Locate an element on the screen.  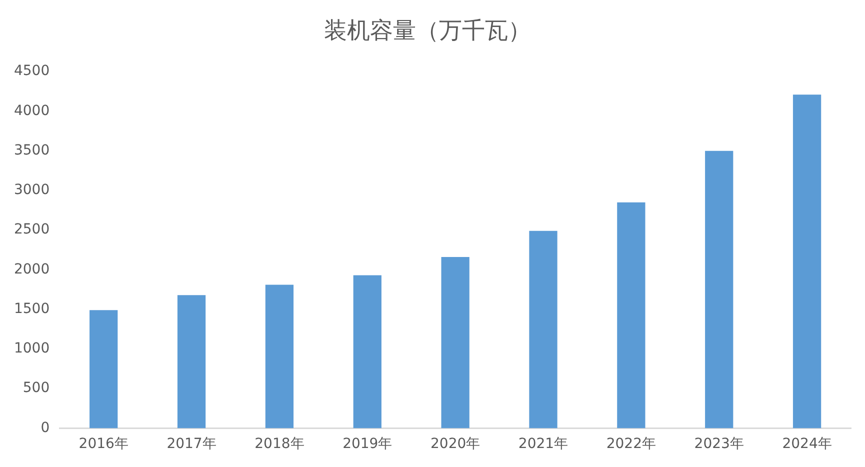
y-tick-label: 0 is located at coordinates (45, 428).